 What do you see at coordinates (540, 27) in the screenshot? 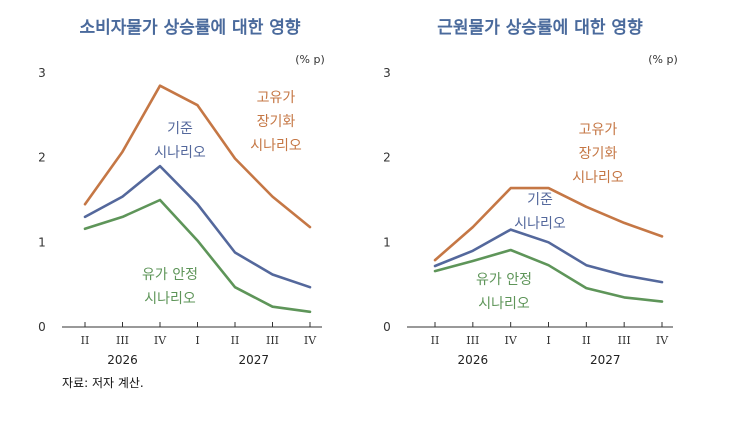
I see `chart-title: 근원물가 상승률에 대한 영향` at bounding box center [540, 27].